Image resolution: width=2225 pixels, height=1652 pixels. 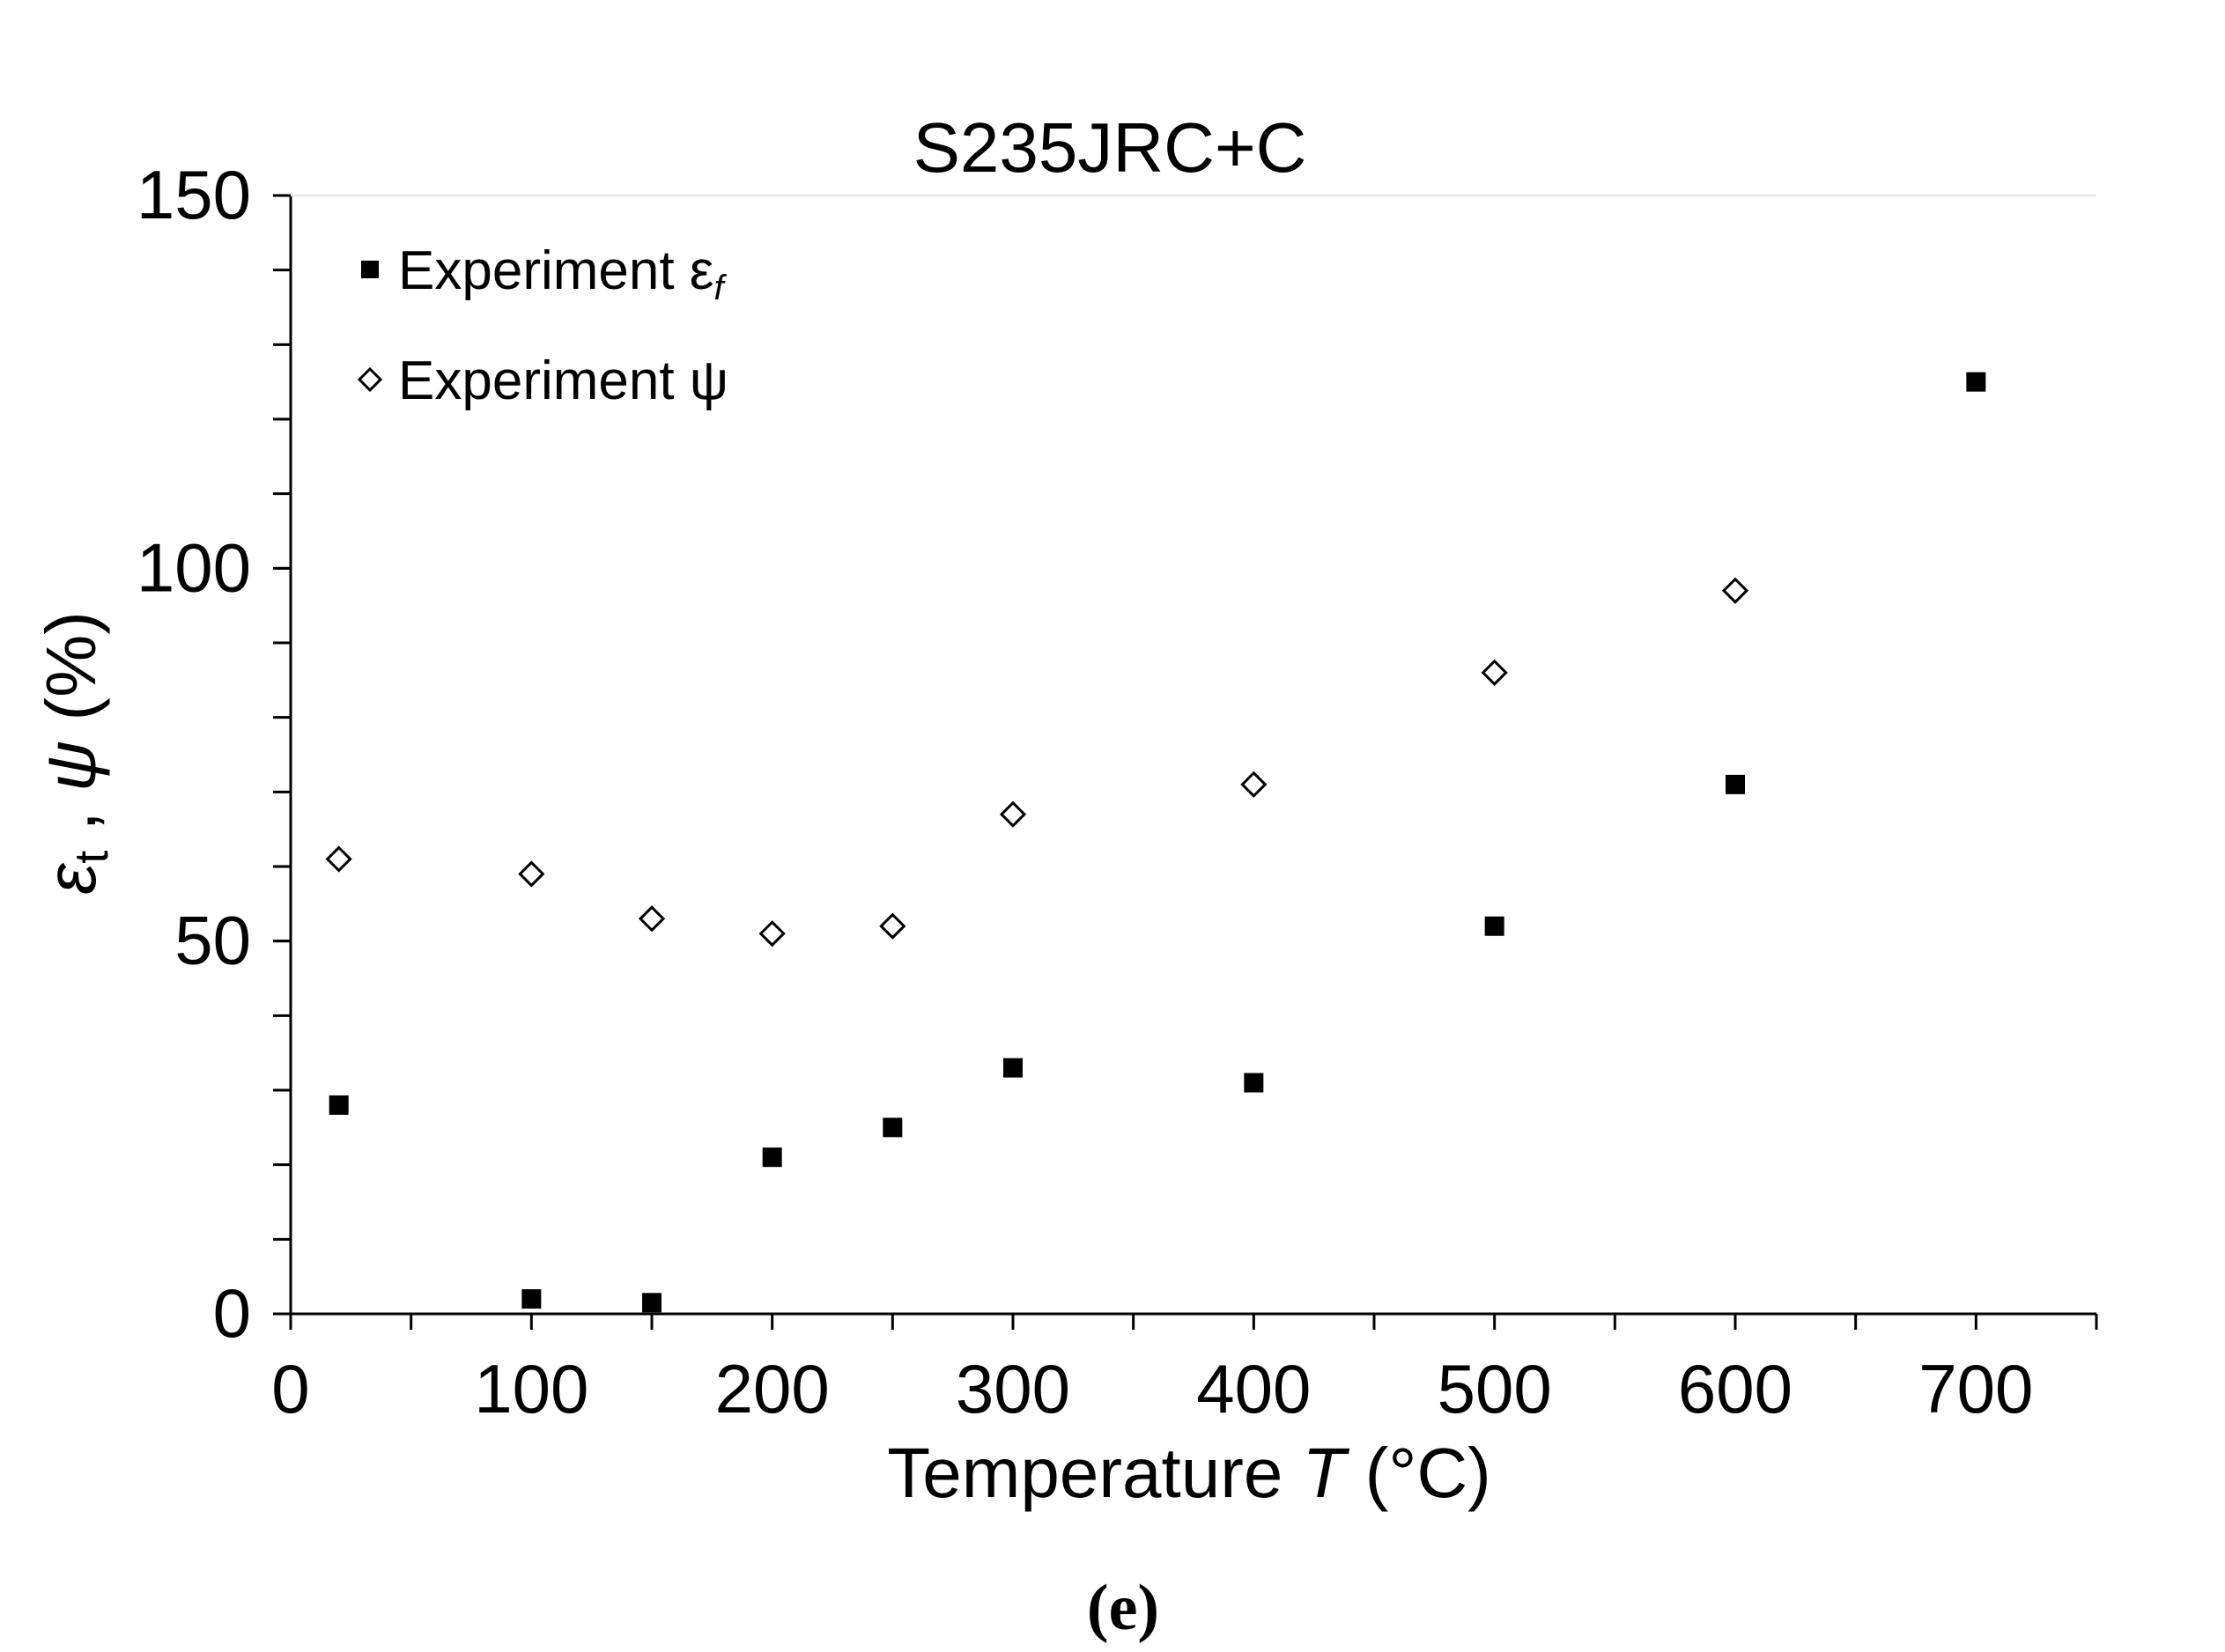 What do you see at coordinates (194, 567) in the screenshot?
I see `y-tick-label: 100` at bounding box center [194, 567].